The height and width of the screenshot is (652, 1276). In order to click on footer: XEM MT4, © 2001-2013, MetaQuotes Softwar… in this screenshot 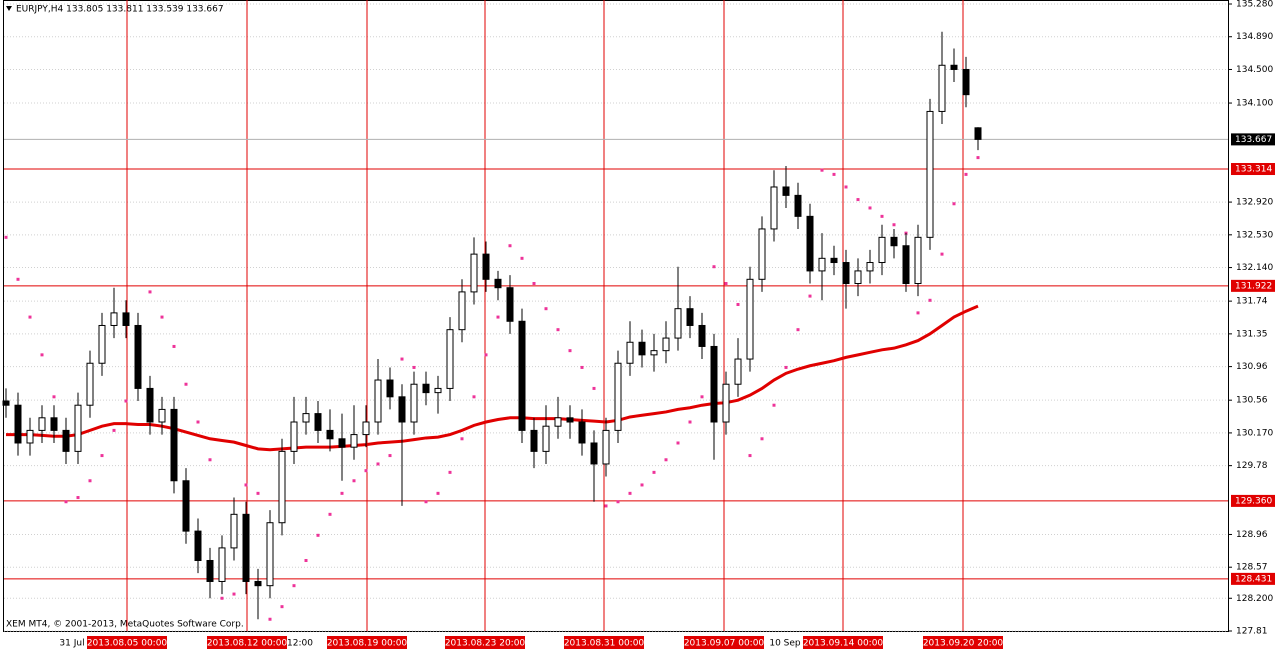, I will do `click(125, 625)`.